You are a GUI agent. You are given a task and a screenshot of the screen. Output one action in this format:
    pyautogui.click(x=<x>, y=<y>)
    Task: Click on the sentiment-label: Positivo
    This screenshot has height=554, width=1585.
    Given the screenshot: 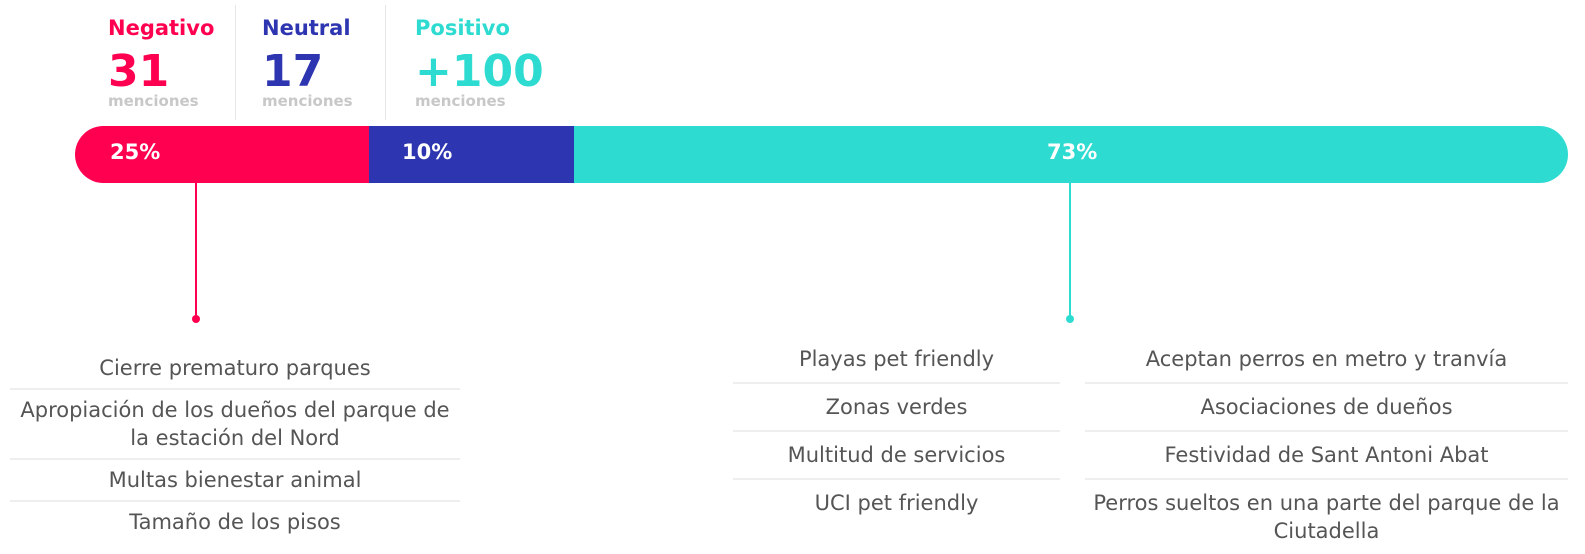 What is the action you would take?
    pyautogui.click(x=462, y=28)
    